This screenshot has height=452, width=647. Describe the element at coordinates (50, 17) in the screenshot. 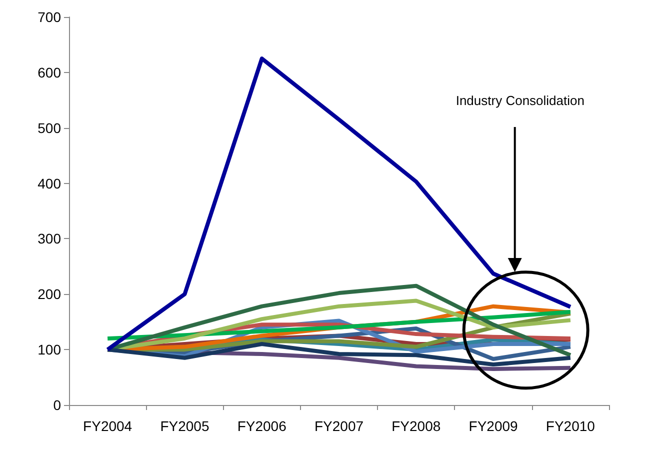

I see `y-tick-label: 700` at that location.